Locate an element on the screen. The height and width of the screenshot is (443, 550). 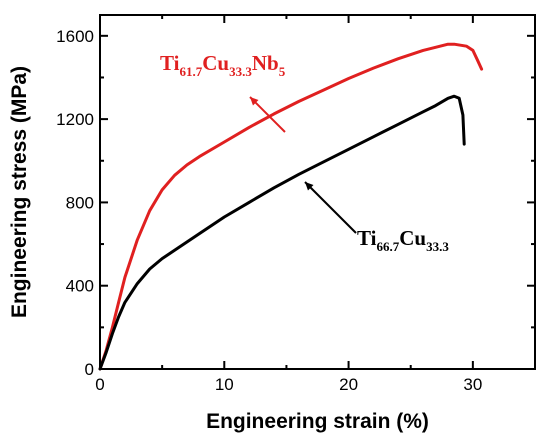
y-tick-label: 400 is located at coordinates (80, 286).